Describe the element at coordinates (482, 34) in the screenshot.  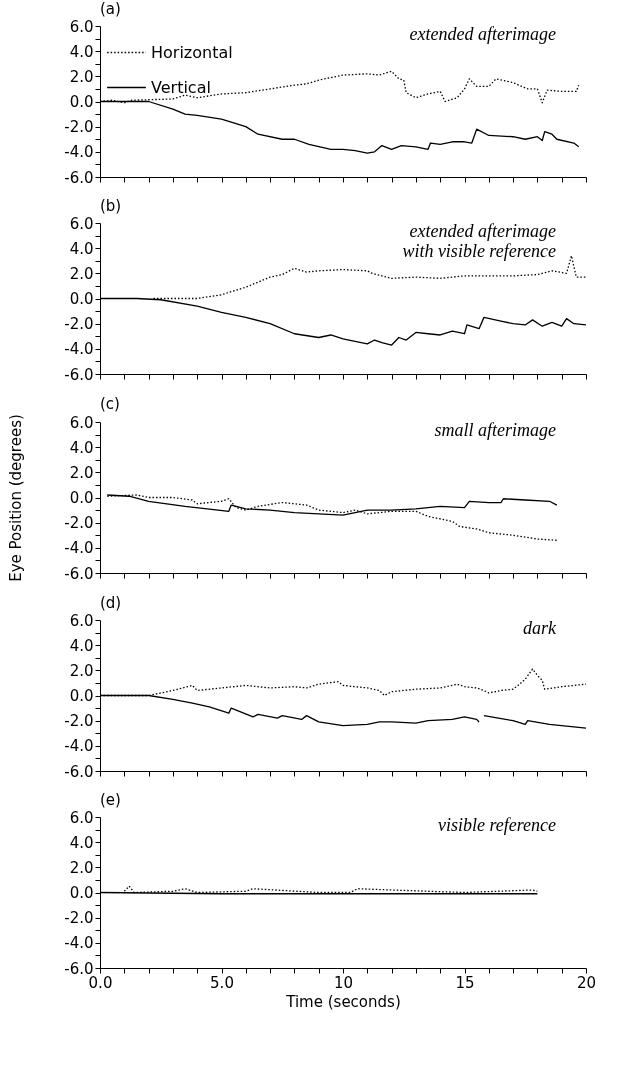
I see `annotation: extended afterimage` at that location.